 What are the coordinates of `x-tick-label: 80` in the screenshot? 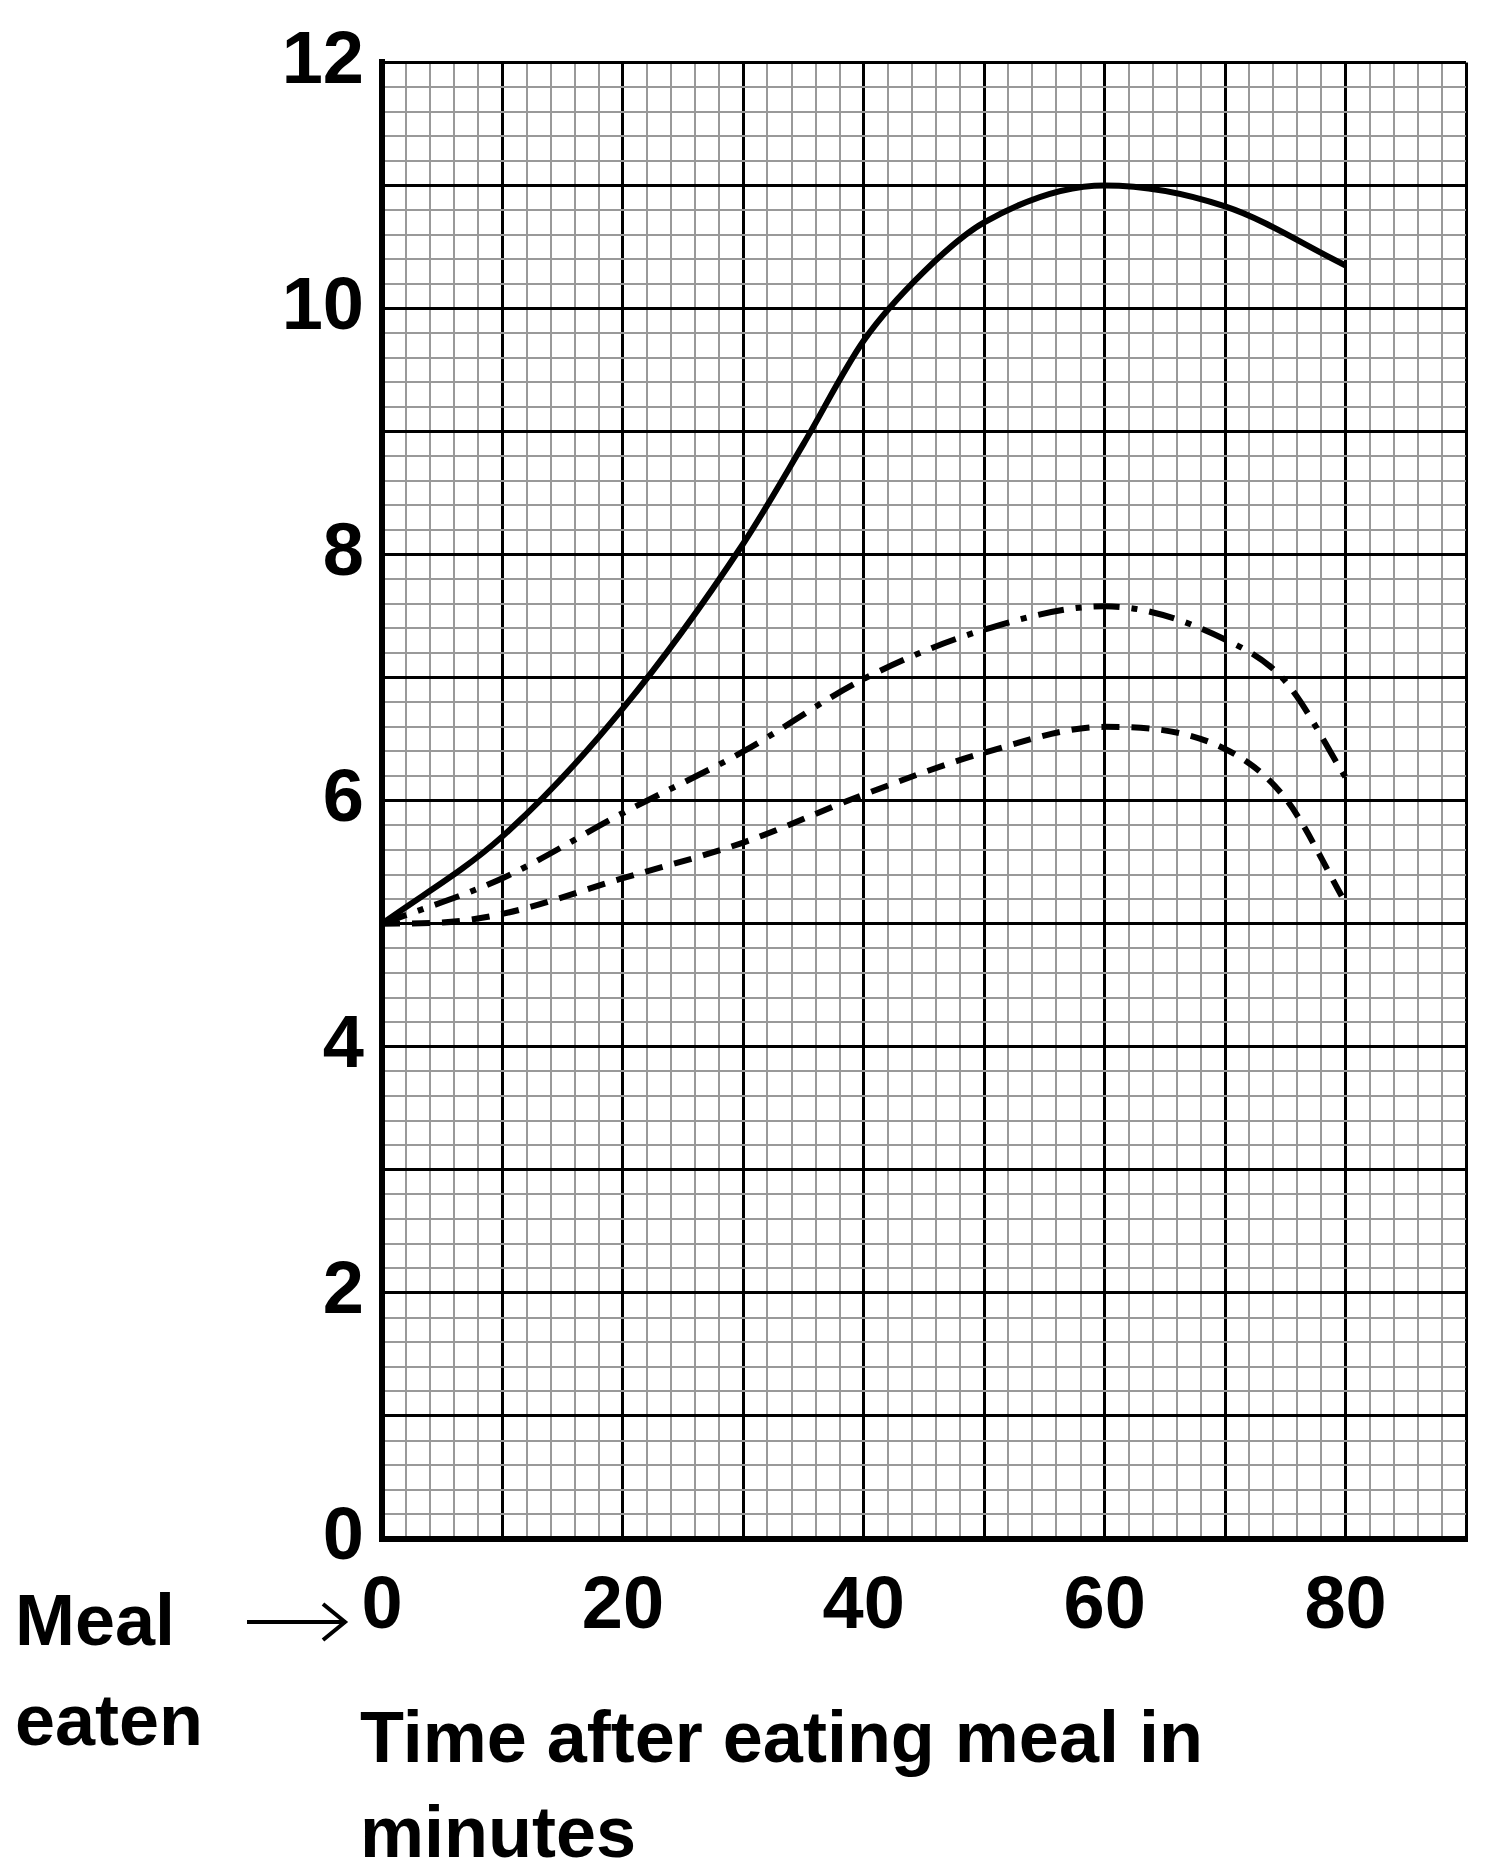 It's located at (1345, 1602).